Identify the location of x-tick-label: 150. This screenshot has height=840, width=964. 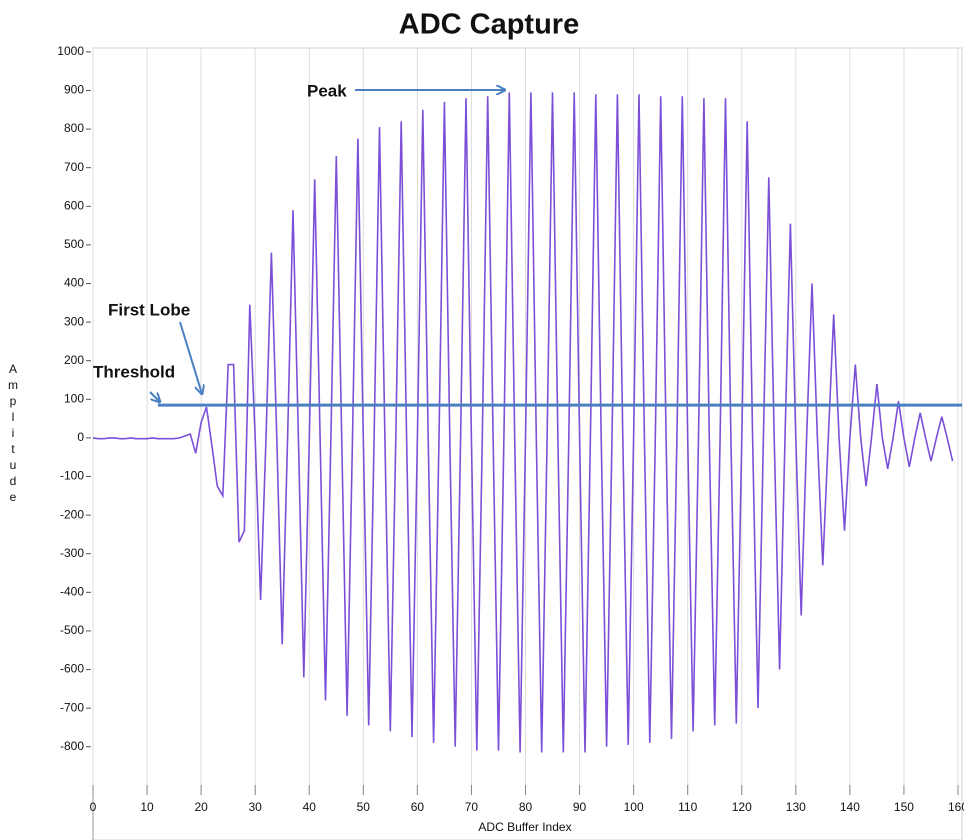
(904, 807).